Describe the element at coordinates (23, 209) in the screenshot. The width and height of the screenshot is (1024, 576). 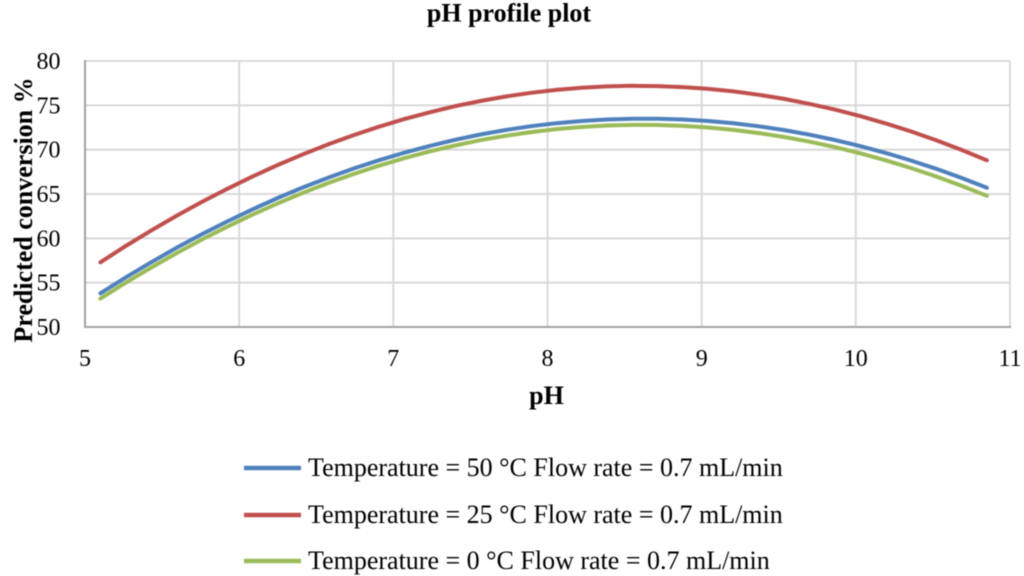
I see `svg-text: Predicted conversion %` at that location.